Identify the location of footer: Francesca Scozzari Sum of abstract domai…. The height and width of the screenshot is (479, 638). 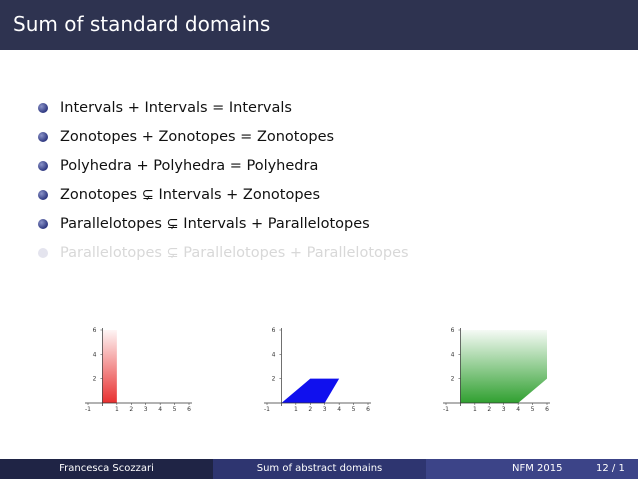
(319, 469).